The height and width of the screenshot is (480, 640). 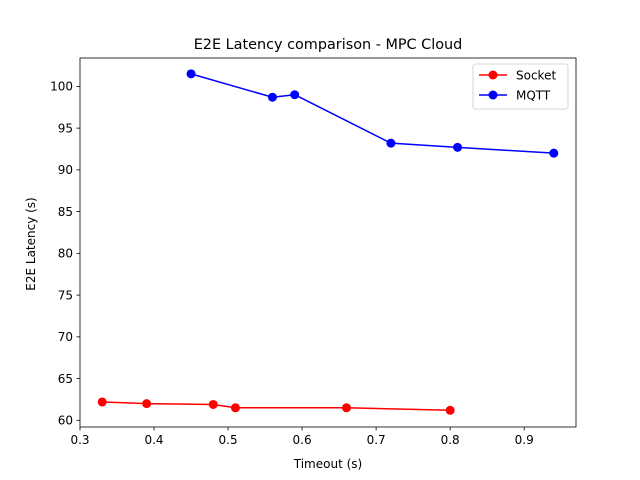 I want to click on x-tick-label: 0.5, so click(x=228, y=440).